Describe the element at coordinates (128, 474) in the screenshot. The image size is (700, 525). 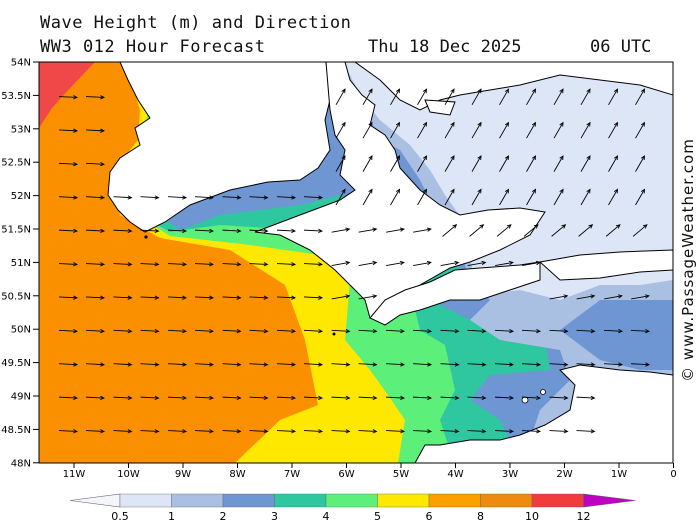
I see `lon-label: 10W` at that location.